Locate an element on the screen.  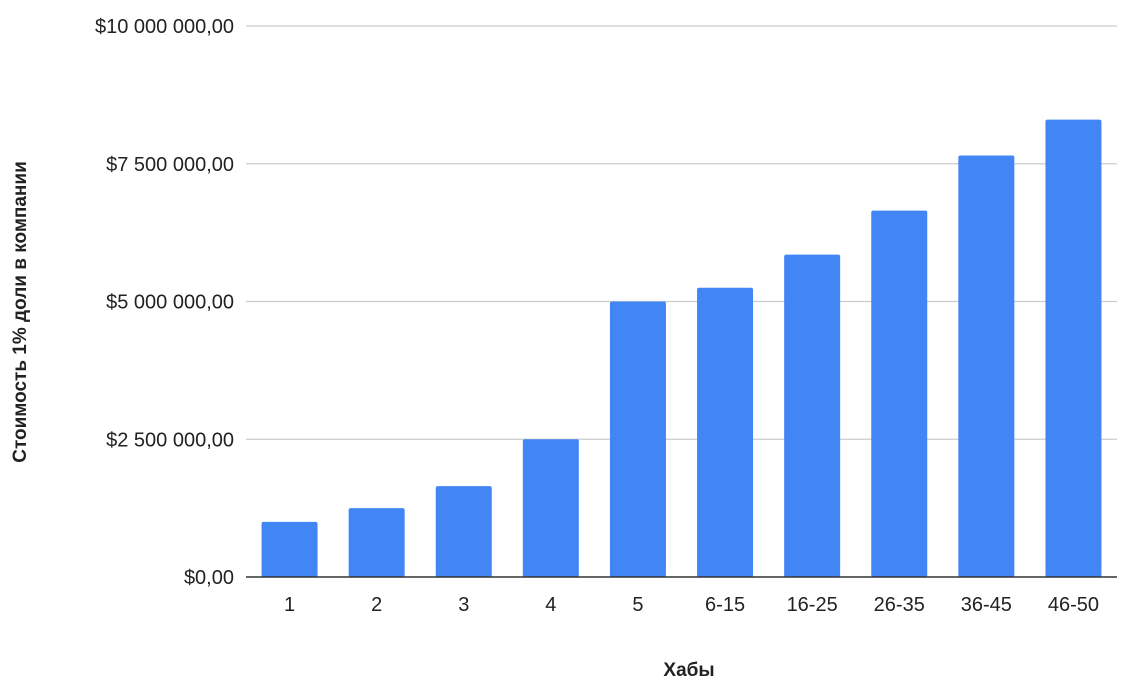
y-tick-label: $7 500 000,00 is located at coordinates (170, 165).